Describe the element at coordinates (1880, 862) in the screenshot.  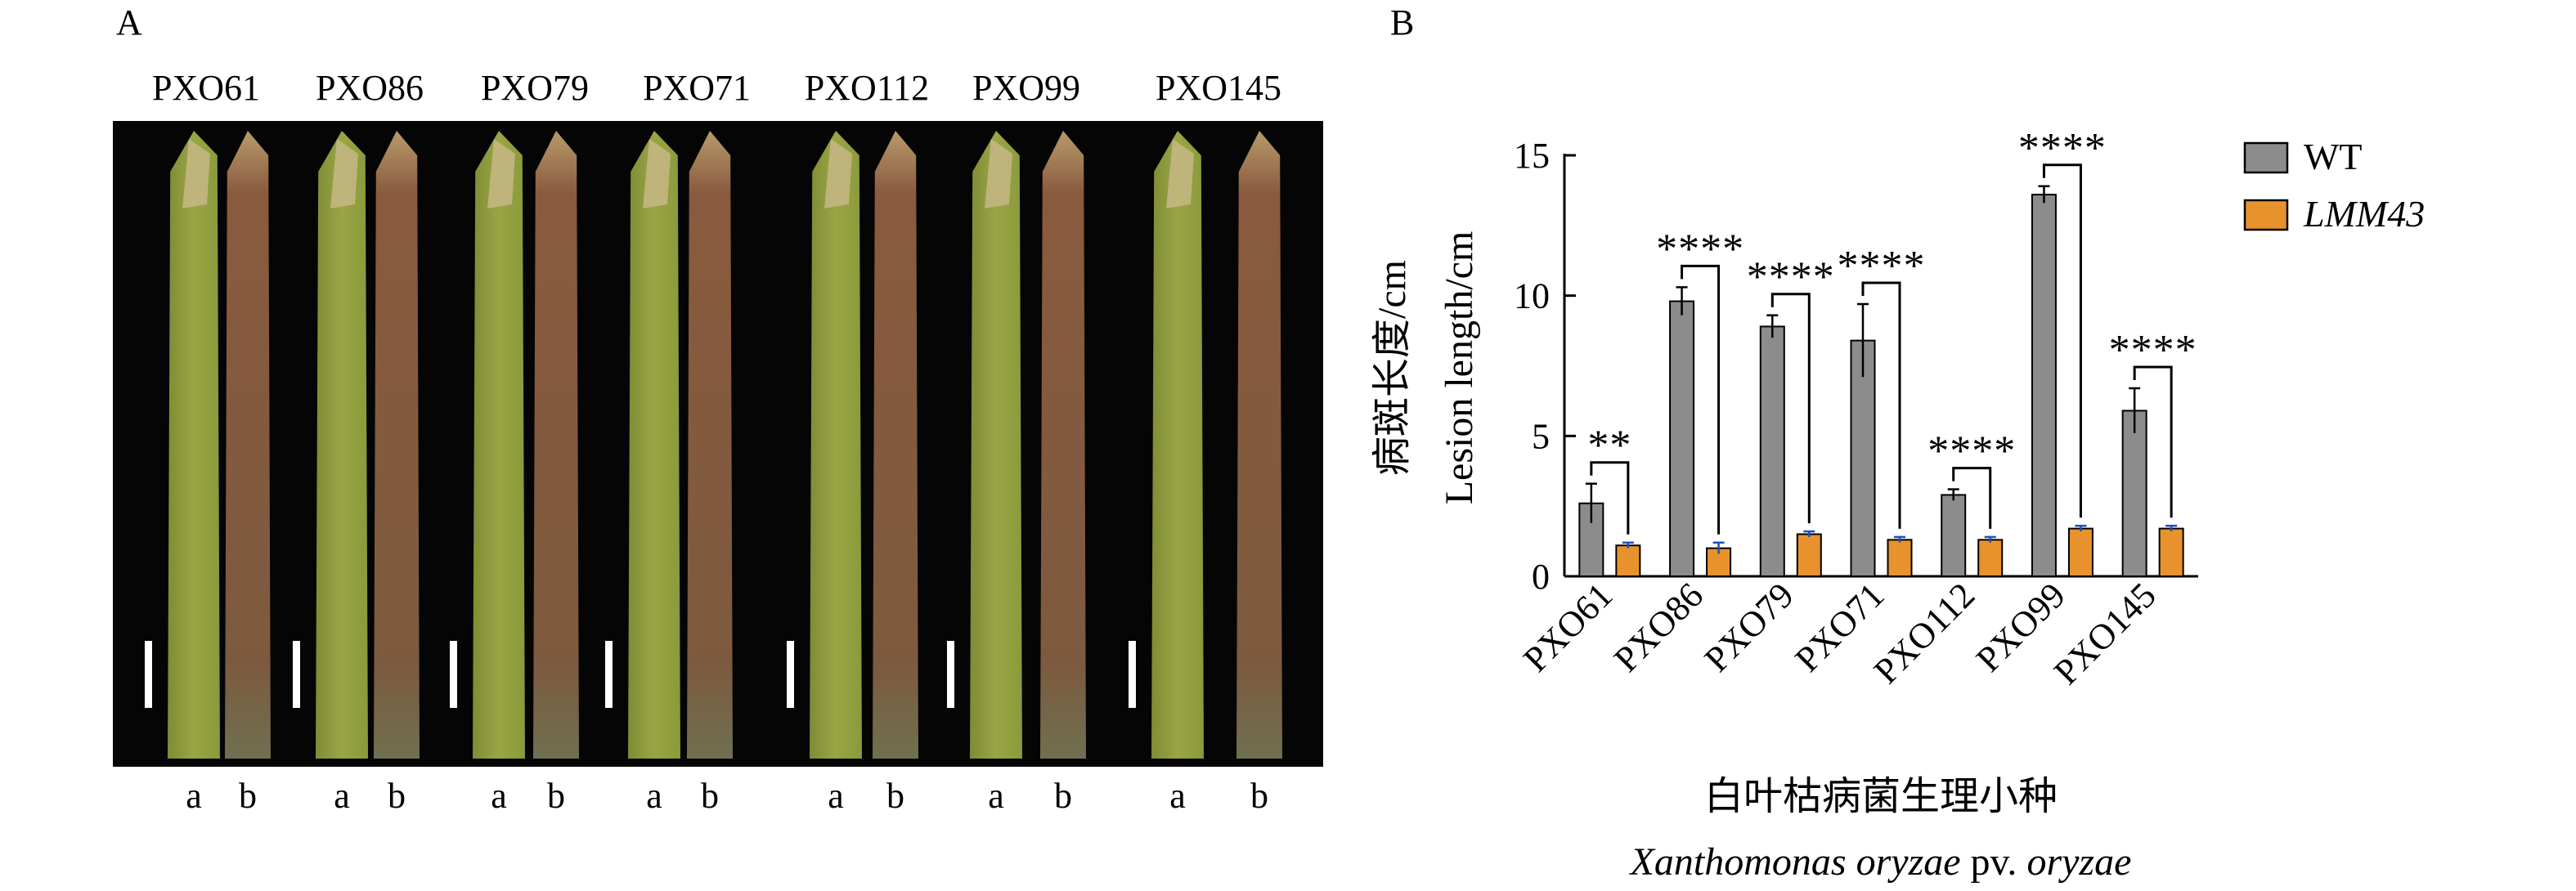
I see `x-axis-label-en: Xanthomonas oryzae pv. oryzae` at that location.